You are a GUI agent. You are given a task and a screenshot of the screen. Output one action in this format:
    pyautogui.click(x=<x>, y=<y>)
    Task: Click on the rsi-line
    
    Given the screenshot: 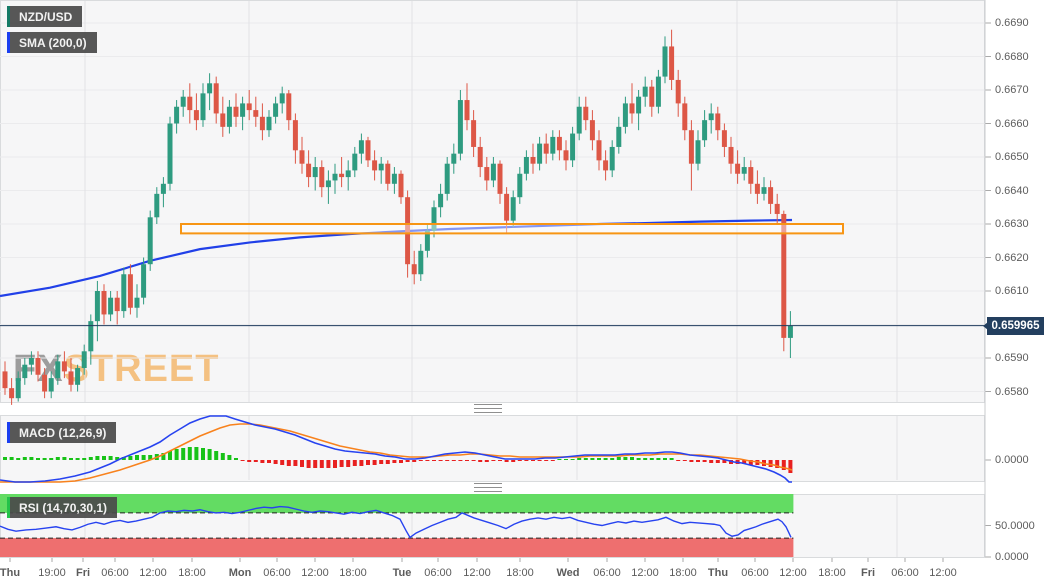 What is the action you would take?
    pyautogui.click(x=396, y=522)
    